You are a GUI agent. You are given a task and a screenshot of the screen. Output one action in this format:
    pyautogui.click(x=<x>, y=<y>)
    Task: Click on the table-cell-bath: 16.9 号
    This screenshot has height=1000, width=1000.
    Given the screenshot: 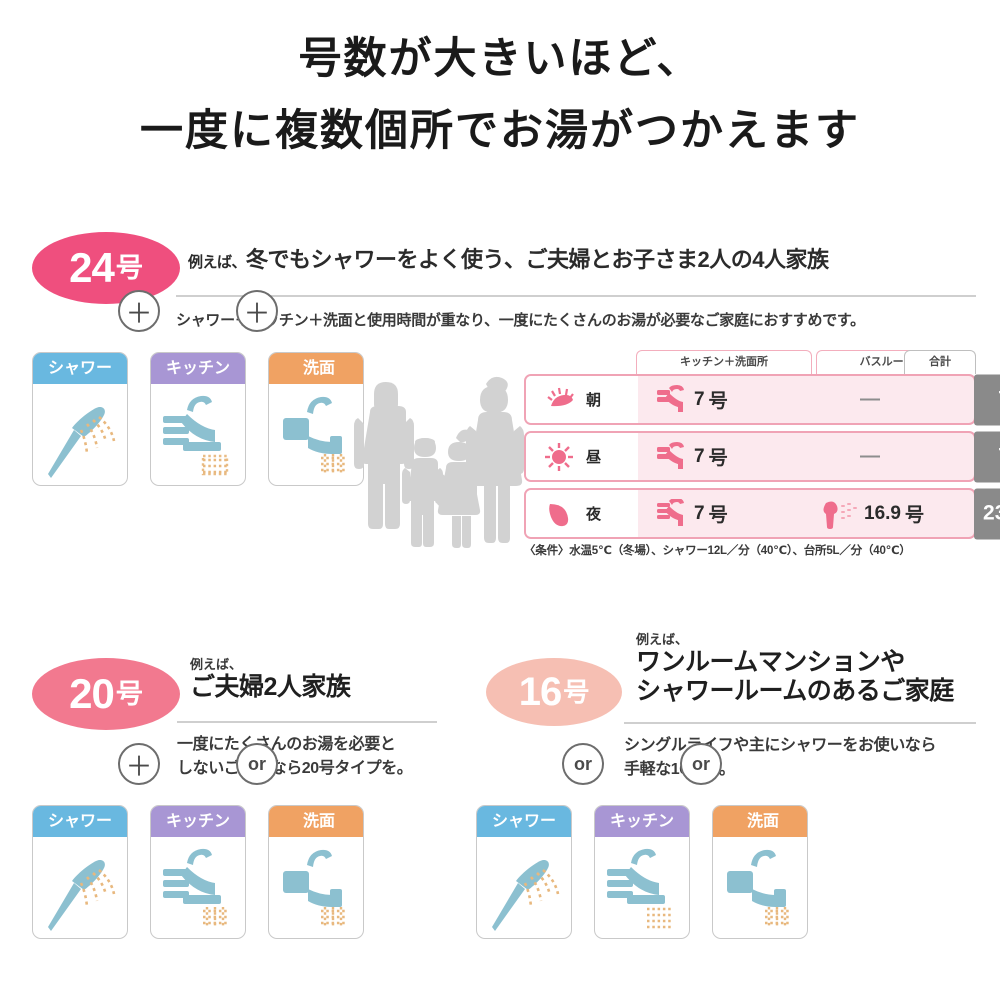 What is the action you would take?
    pyautogui.click(x=894, y=514)
    